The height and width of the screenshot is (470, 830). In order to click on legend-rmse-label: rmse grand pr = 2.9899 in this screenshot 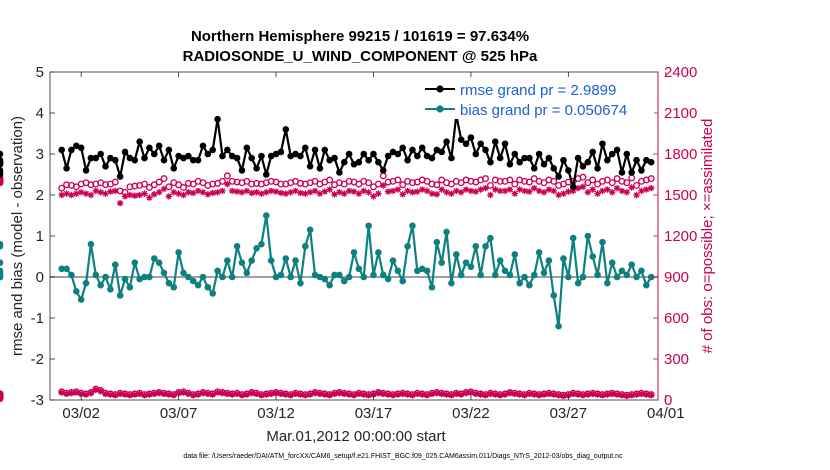, I will do `click(538, 90)`.